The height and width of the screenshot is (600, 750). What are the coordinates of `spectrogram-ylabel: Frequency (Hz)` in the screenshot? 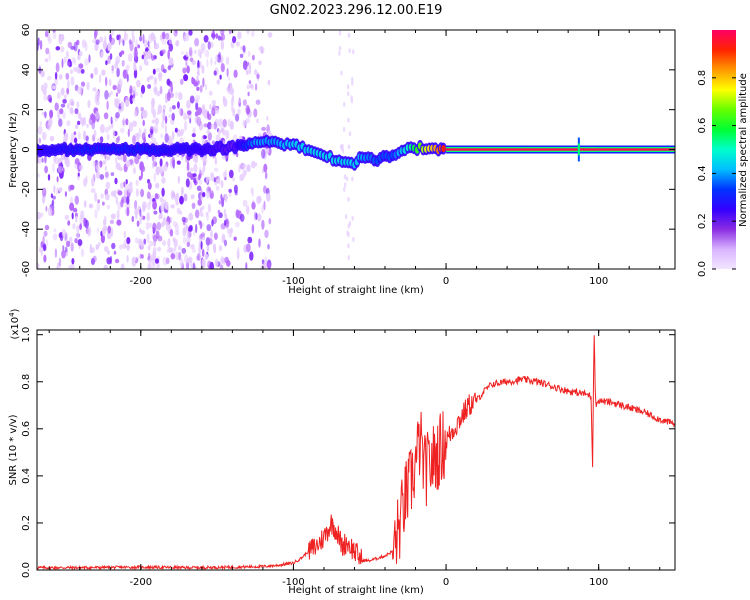 It's located at (13, 150).